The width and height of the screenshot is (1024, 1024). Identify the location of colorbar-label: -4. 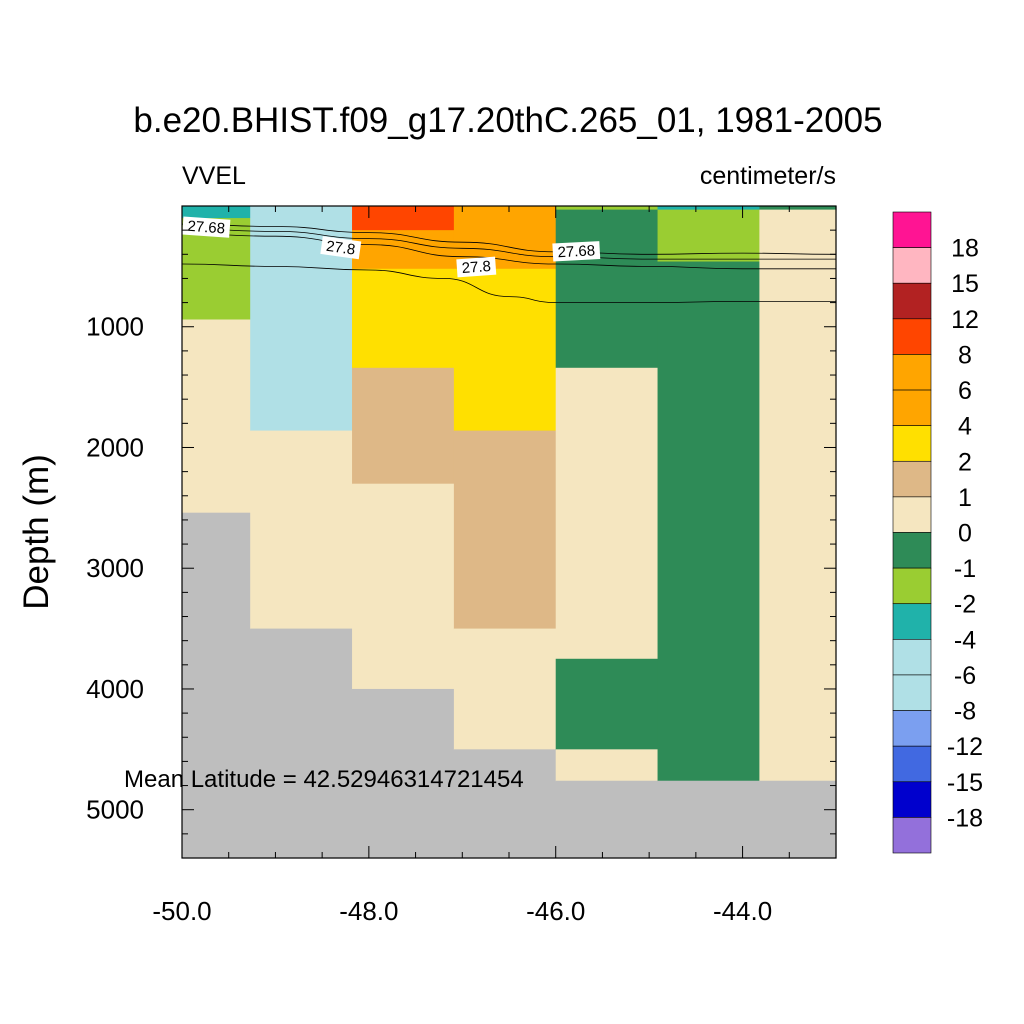
(965, 640).